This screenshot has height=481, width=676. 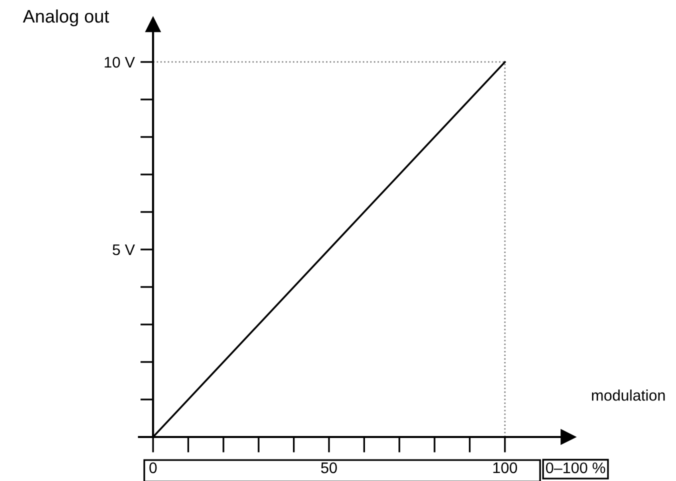 What do you see at coordinates (628, 395) in the screenshot?
I see `x-axis-title: modulation` at bounding box center [628, 395].